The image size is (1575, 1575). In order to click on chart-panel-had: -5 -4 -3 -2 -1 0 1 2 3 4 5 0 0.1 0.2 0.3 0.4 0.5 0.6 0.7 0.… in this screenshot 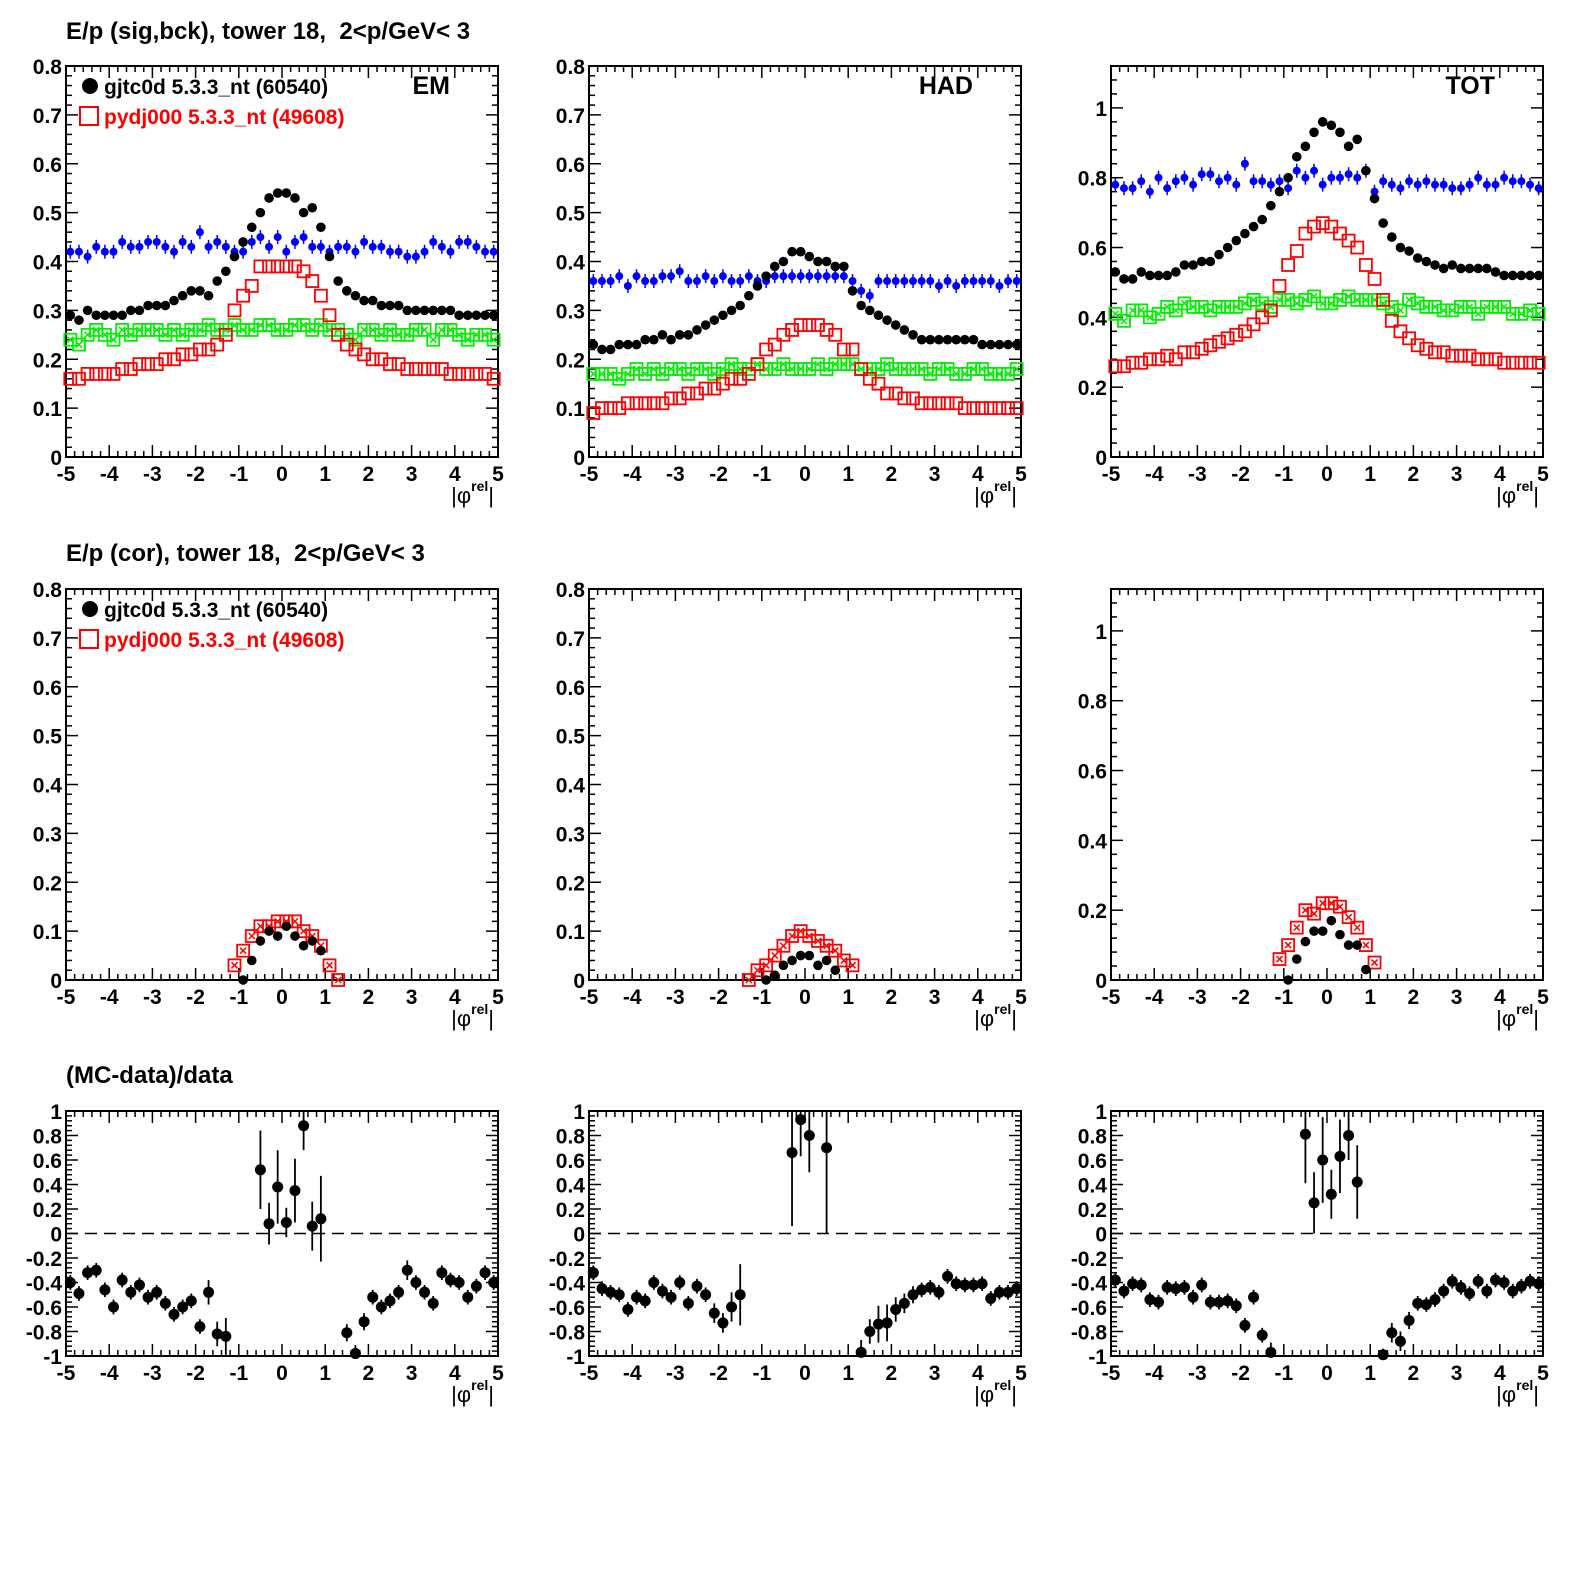, I will do `click(791, 282)`.